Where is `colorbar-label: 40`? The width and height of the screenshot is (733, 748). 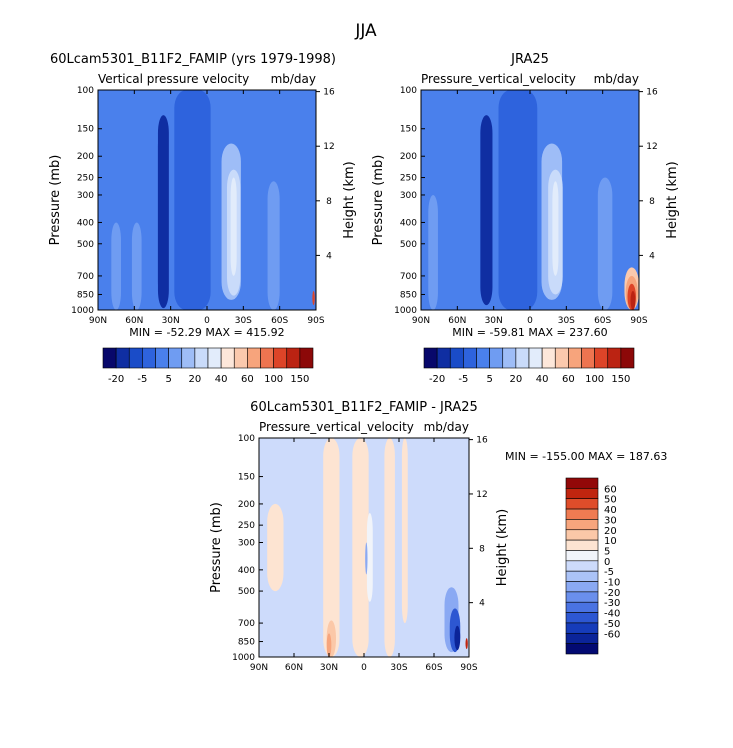
colorbar-label: 40 is located at coordinates (542, 379).